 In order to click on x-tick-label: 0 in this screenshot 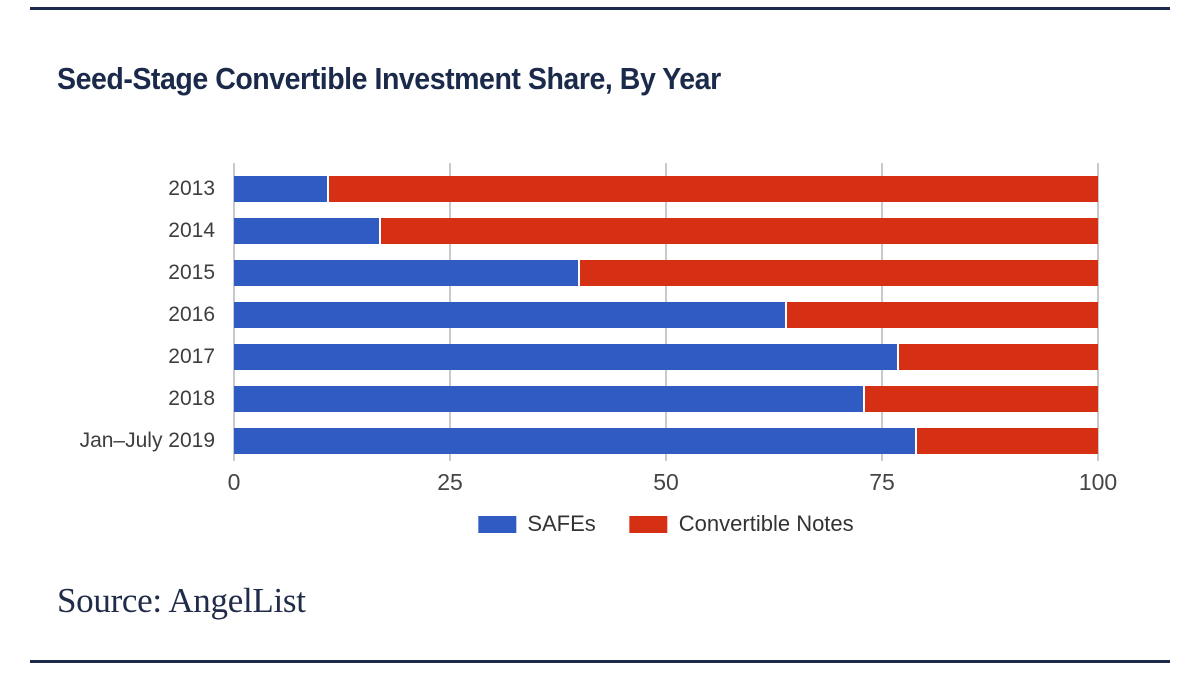, I will do `click(234, 482)`.